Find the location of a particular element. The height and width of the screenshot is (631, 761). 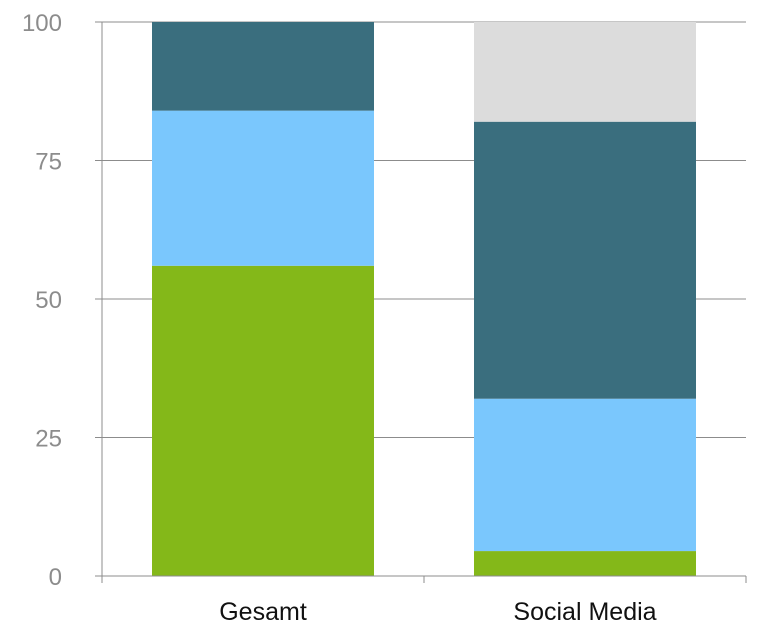

x-category-label: Gesamt is located at coordinates (263, 612).